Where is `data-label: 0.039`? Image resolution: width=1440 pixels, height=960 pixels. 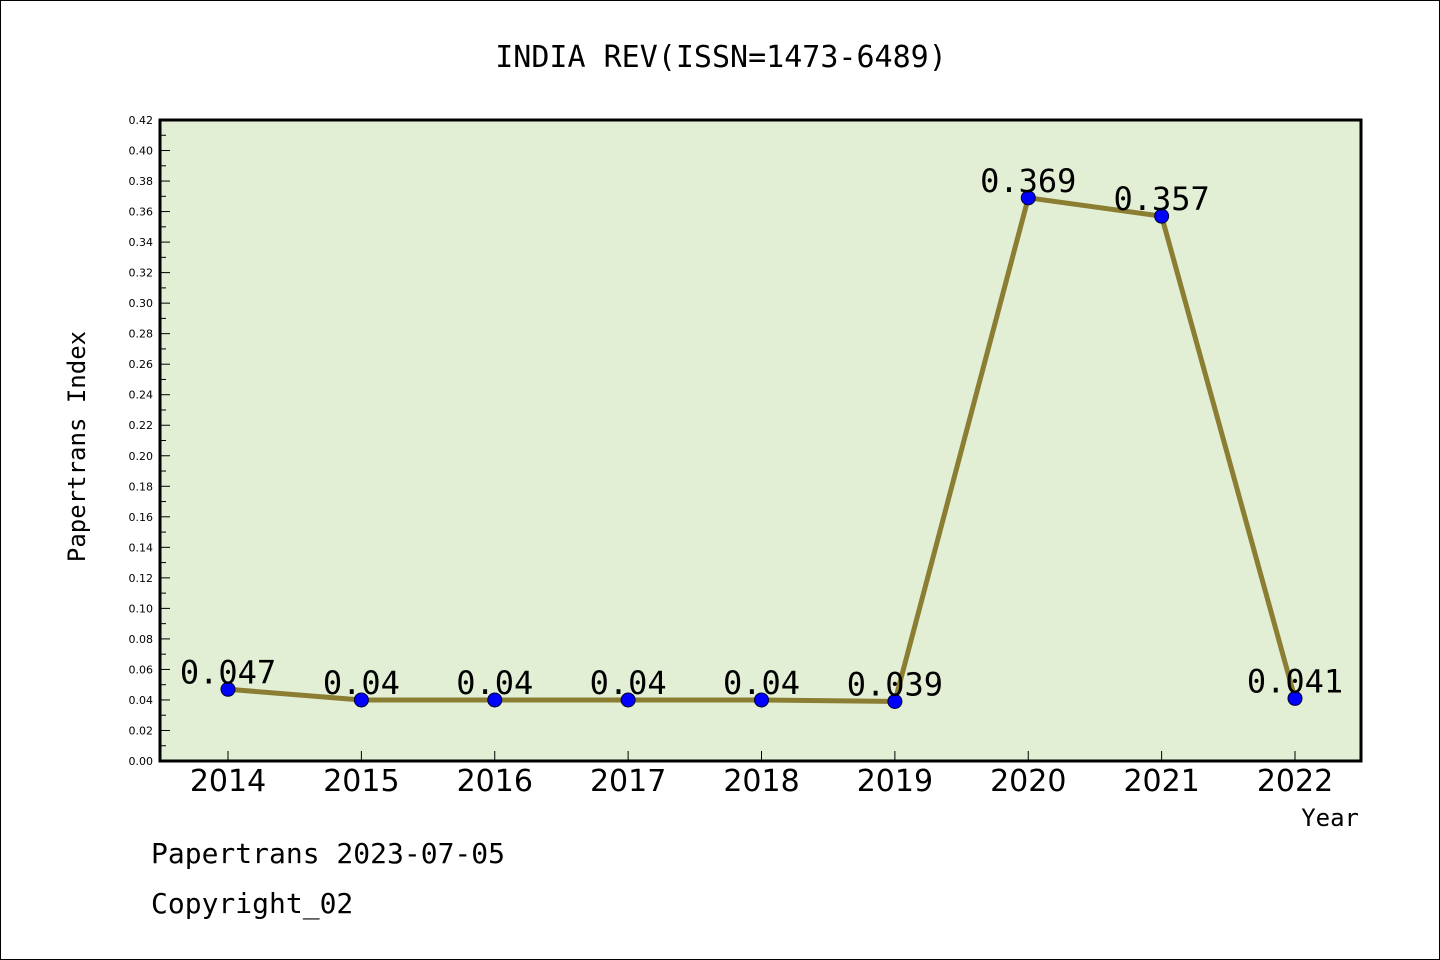 data-label: 0.039 is located at coordinates (895, 684).